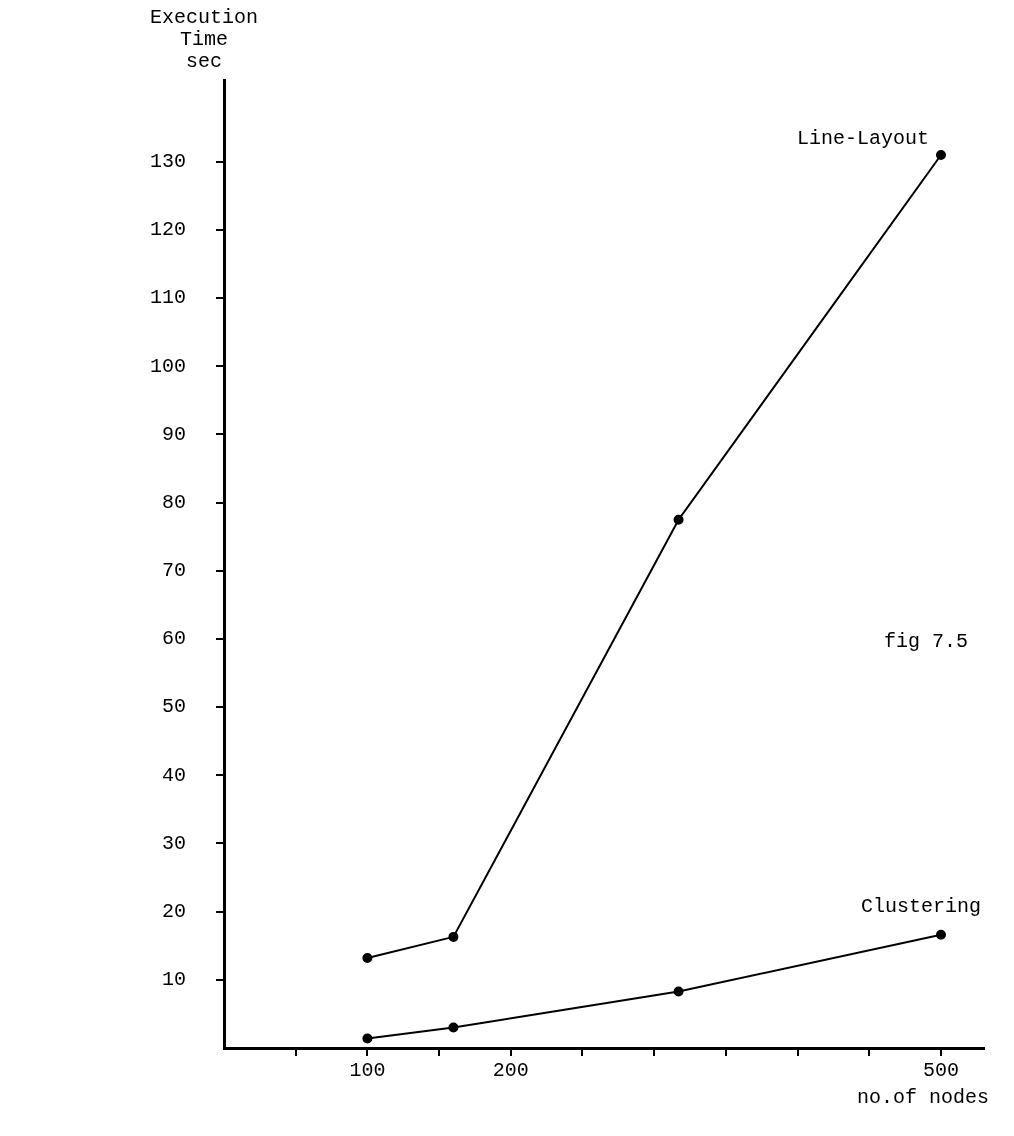 The width and height of the screenshot is (1014, 1136). Describe the element at coordinates (174, 707) in the screenshot. I see `y-tick-label: 50` at that location.